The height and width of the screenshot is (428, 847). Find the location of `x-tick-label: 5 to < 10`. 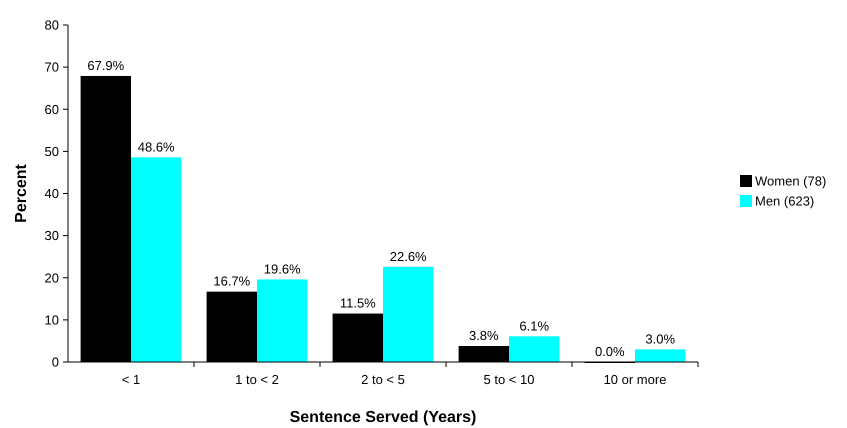

x-tick-label: 5 to < 10 is located at coordinates (509, 379).